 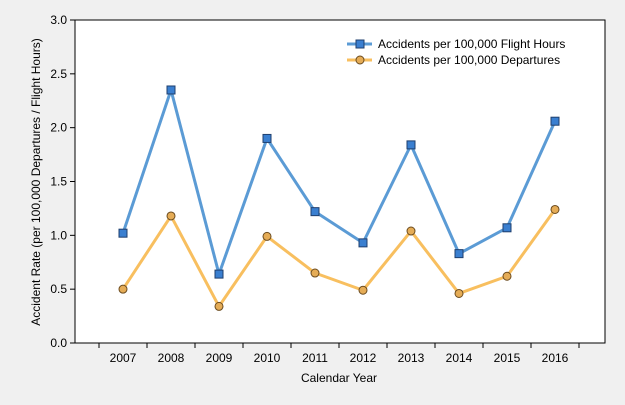 What do you see at coordinates (471, 44) in the screenshot?
I see `legend-label: Accidents per 100,000 Flight Hours` at bounding box center [471, 44].